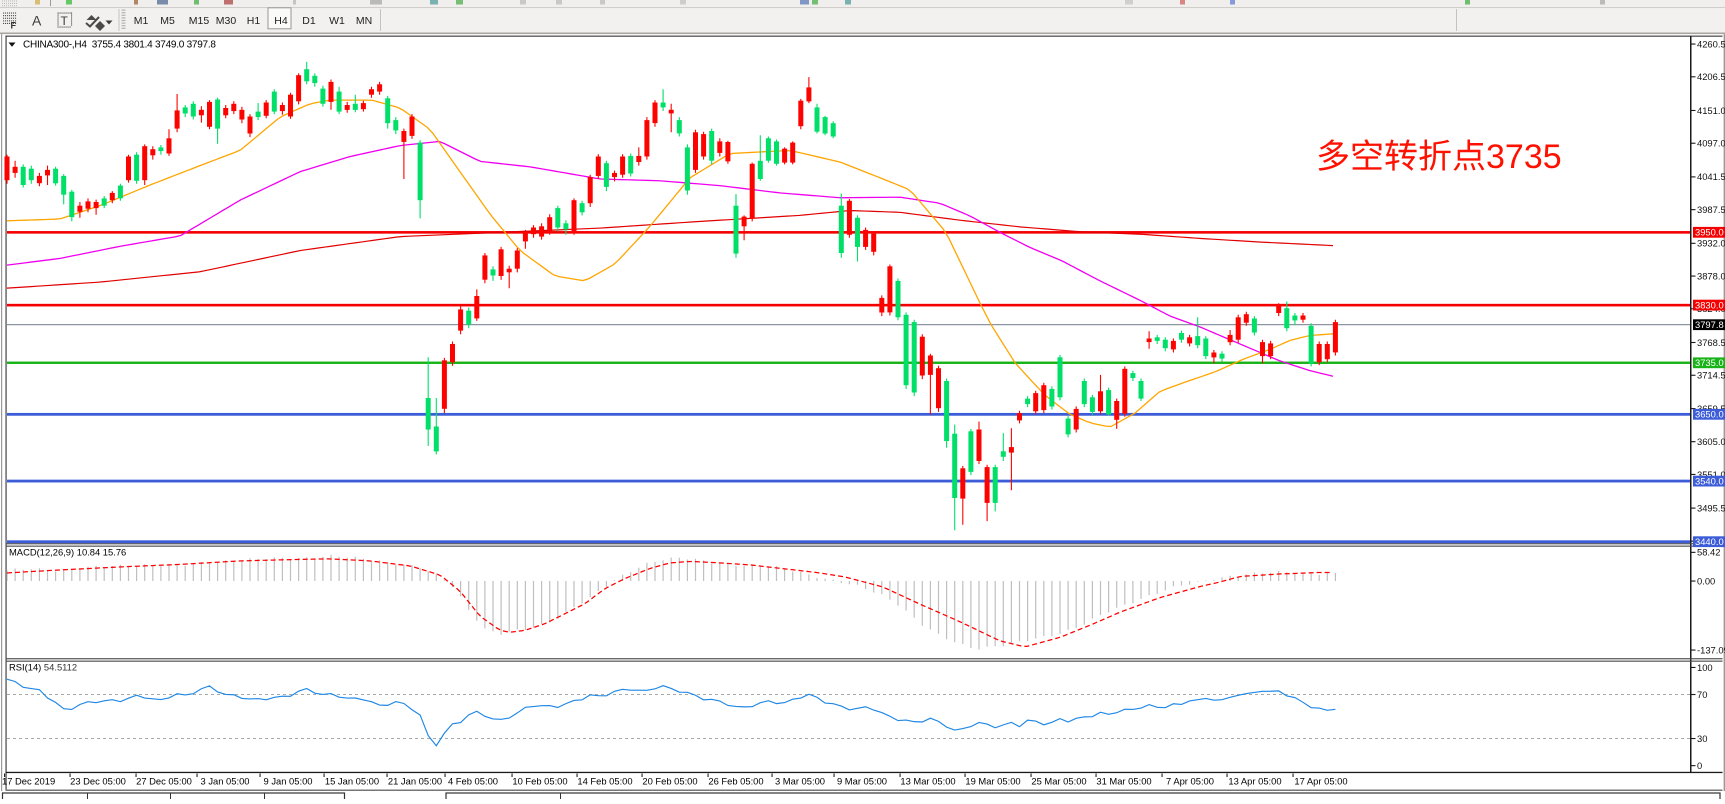 This screenshot has height=804, width=1725. What do you see at coordinates (1709, 324) in the screenshot?
I see `svg-text: 3797.8` at bounding box center [1709, 324].